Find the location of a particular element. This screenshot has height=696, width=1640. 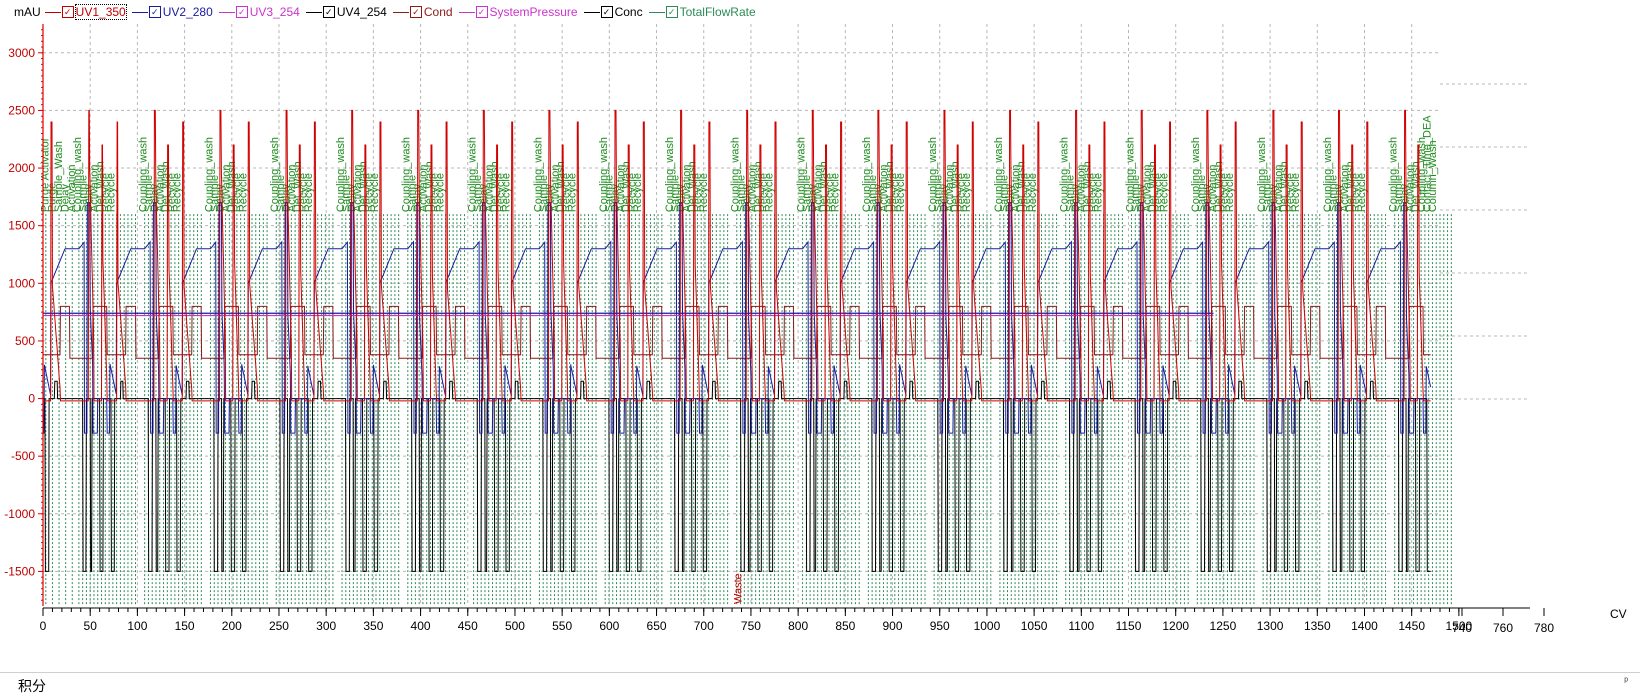

y-tick-label: 1000 is located at coordinates (21, 283).